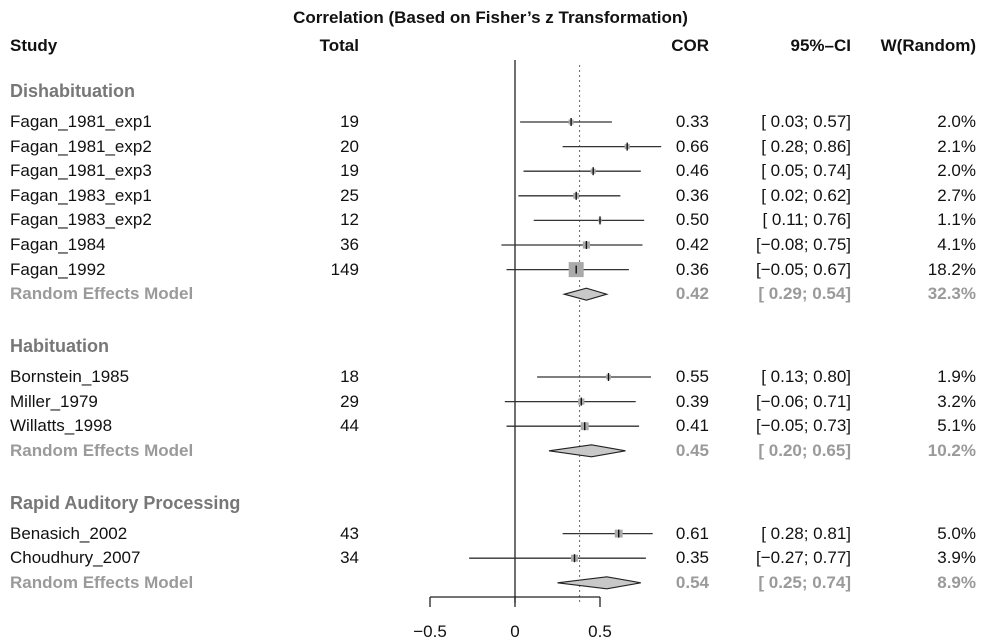  I want to click on study-weight: 3.2%, so click(956, 401).